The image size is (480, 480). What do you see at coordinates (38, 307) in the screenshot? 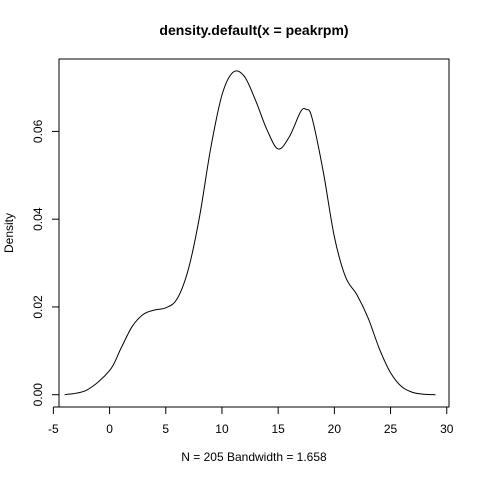
I see `y-tick-label: 0.02` at bounding box center [38, 307].